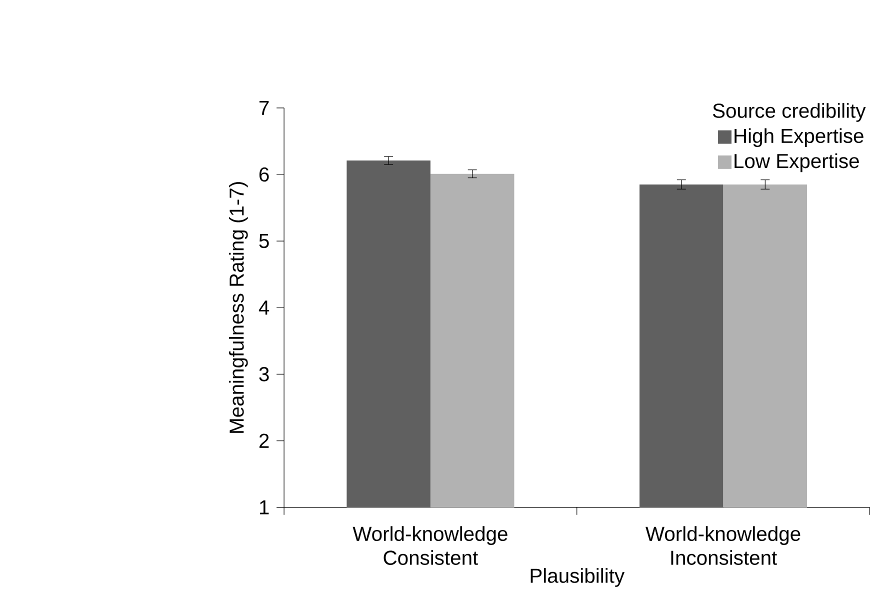 The image size is (870, 594). Describe the element at coordinates (430, 546) in the screenshot. I see `x-tick-label: World-knowledge Consistent` at that location.